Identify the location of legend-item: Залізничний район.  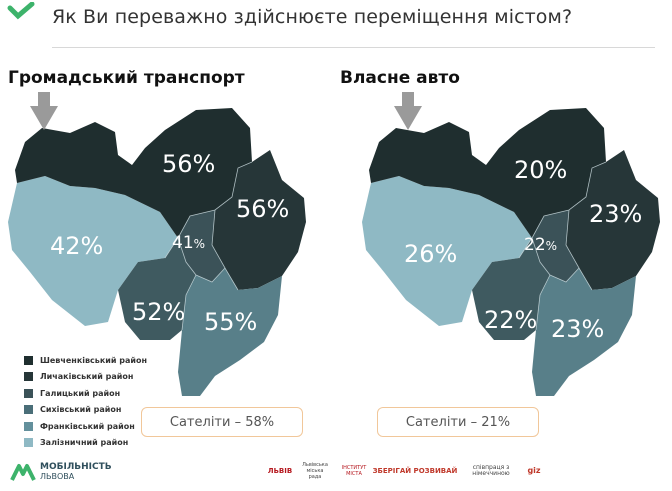
(85, 443).